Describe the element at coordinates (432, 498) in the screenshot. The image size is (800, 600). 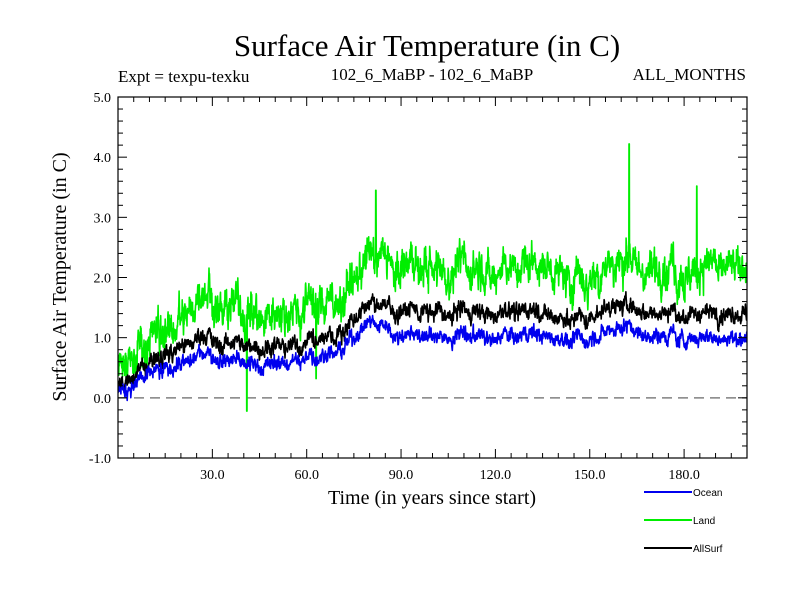
I see `x-axis-label: Time (in years since start)` at that location.